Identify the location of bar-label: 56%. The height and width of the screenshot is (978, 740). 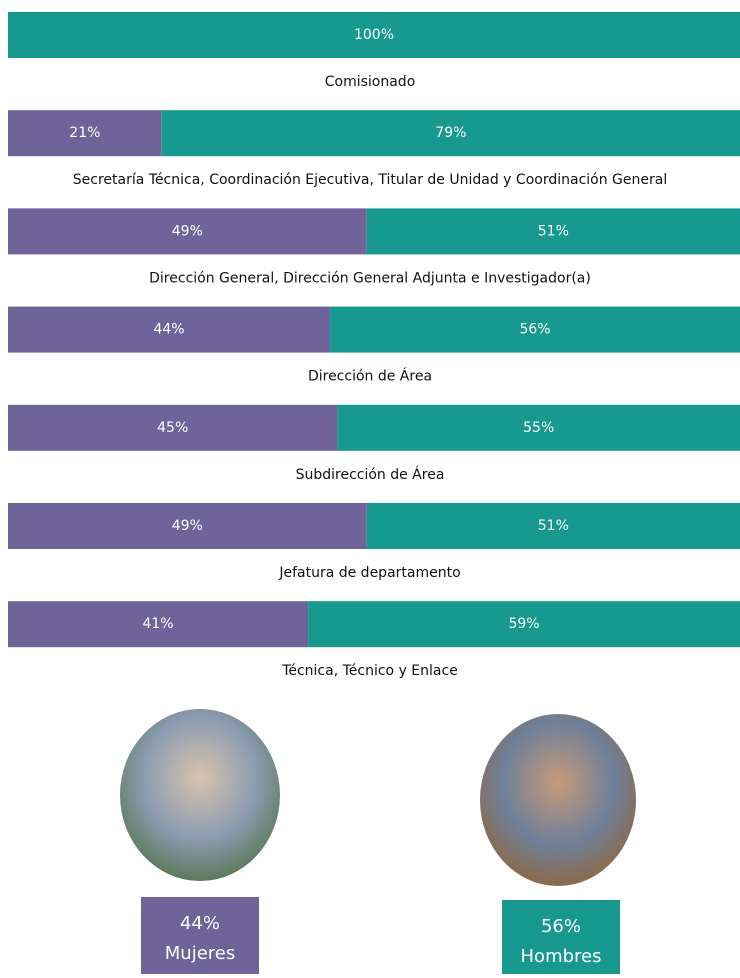
(534, 330).